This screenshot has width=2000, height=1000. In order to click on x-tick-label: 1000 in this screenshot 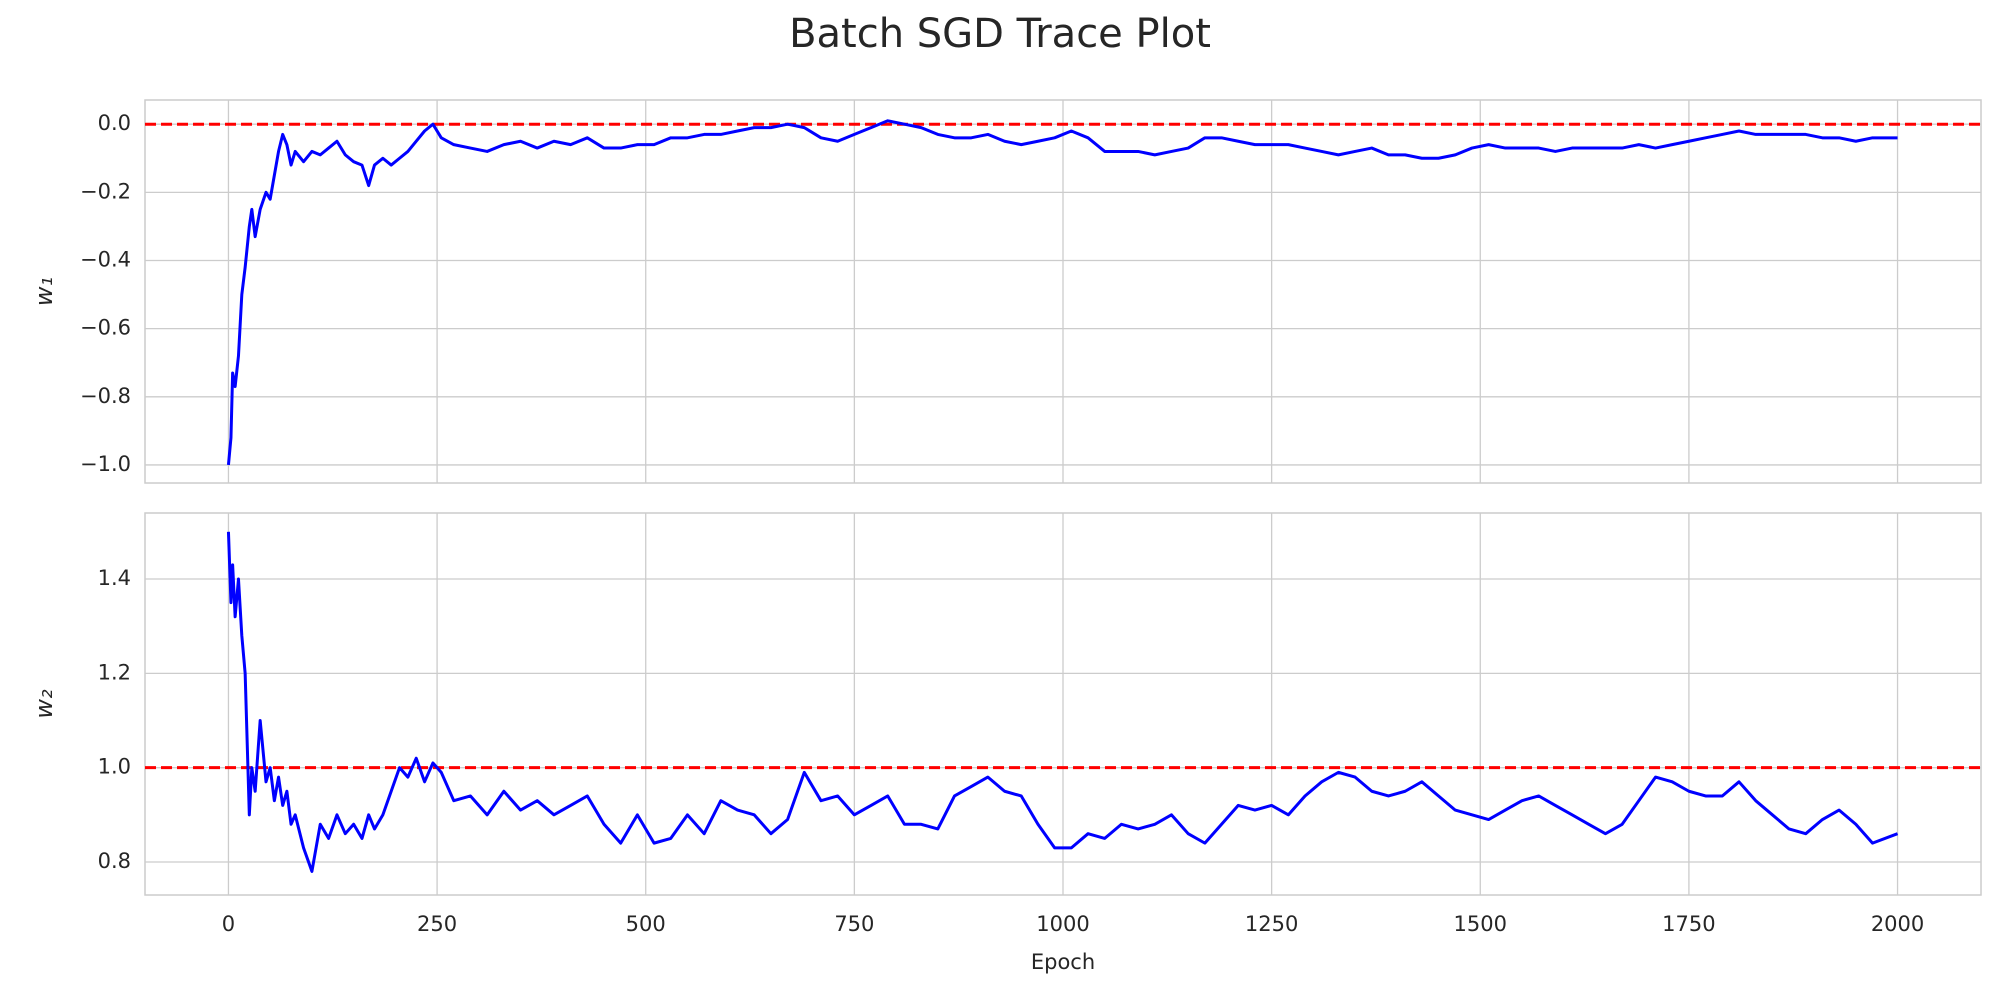, I will do `click(1062, 924)`.